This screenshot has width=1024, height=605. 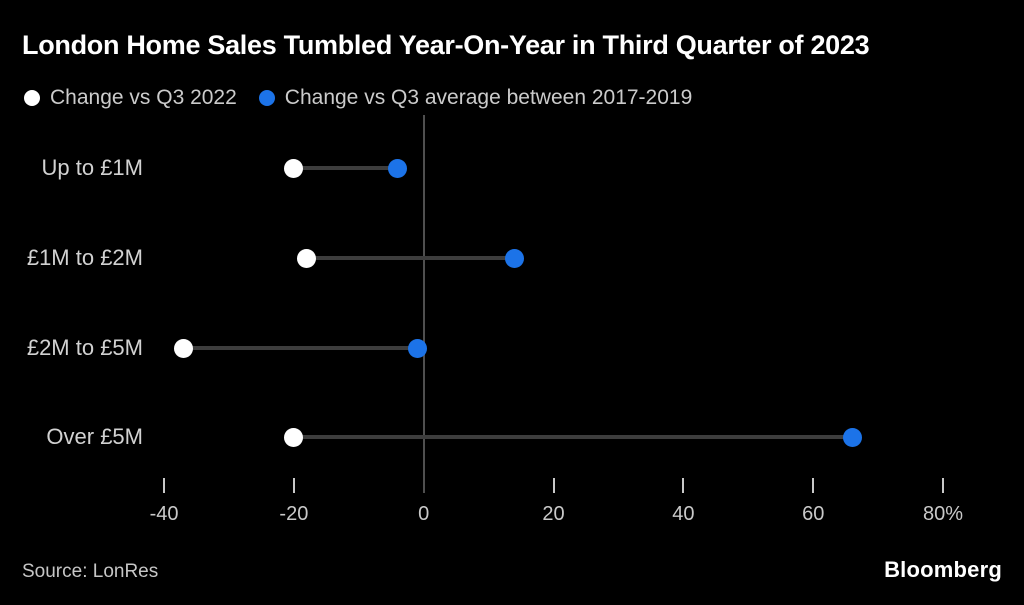 I want to click on legend-item-change-vs-q3-average: Change vs Q3 average between 2017-2019, so click(x=475, y=98).